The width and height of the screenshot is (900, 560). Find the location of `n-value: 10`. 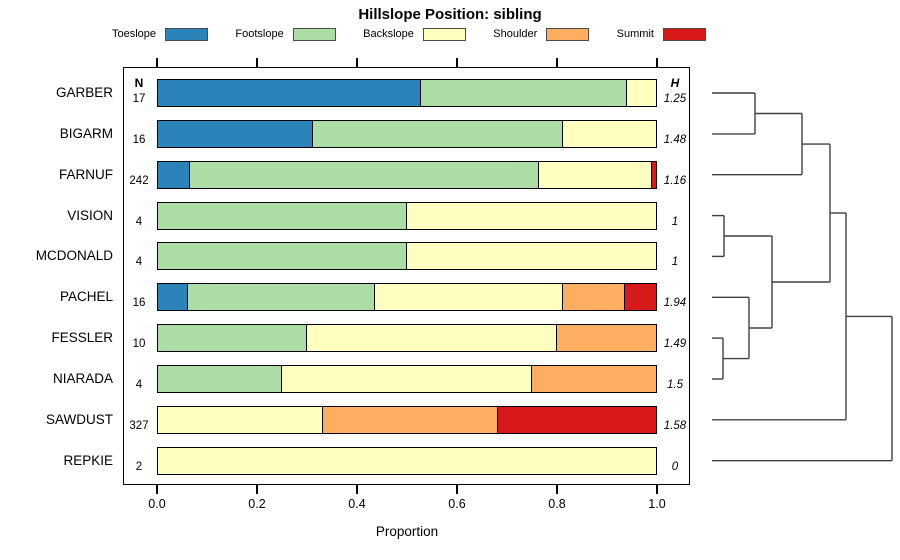

n-value: 10 is located at coordinates (139, 344).